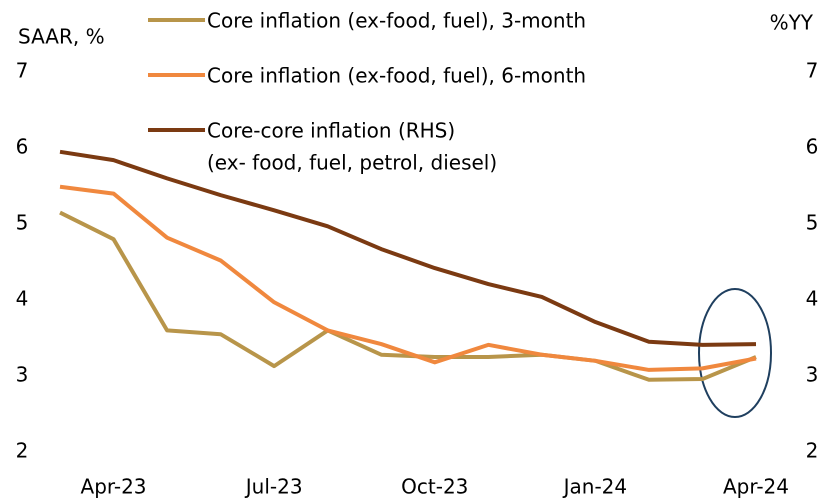 This screenshot has height=500, width=831. What do you see at coordinates (812, 451) in the screenshot?
I see `y2-tick-label: 2` at bounding box center [812, 451].